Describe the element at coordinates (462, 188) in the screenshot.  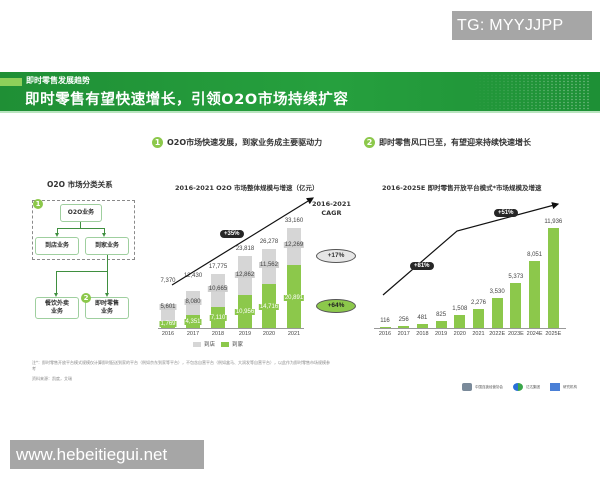
I see `chart2-title: 2016-2025E 即时零售开放平台模式*市场规模及增速` at that location.